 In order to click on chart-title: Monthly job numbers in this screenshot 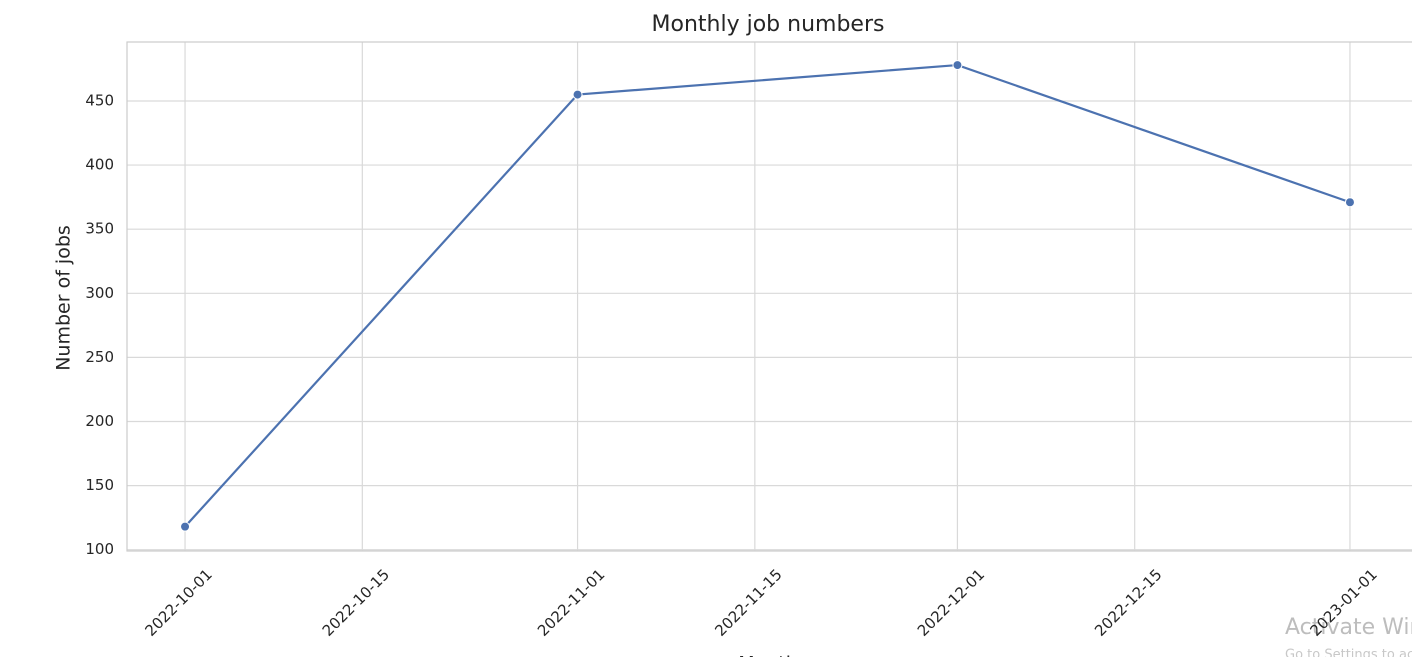, I will do `click(768, 24)`.